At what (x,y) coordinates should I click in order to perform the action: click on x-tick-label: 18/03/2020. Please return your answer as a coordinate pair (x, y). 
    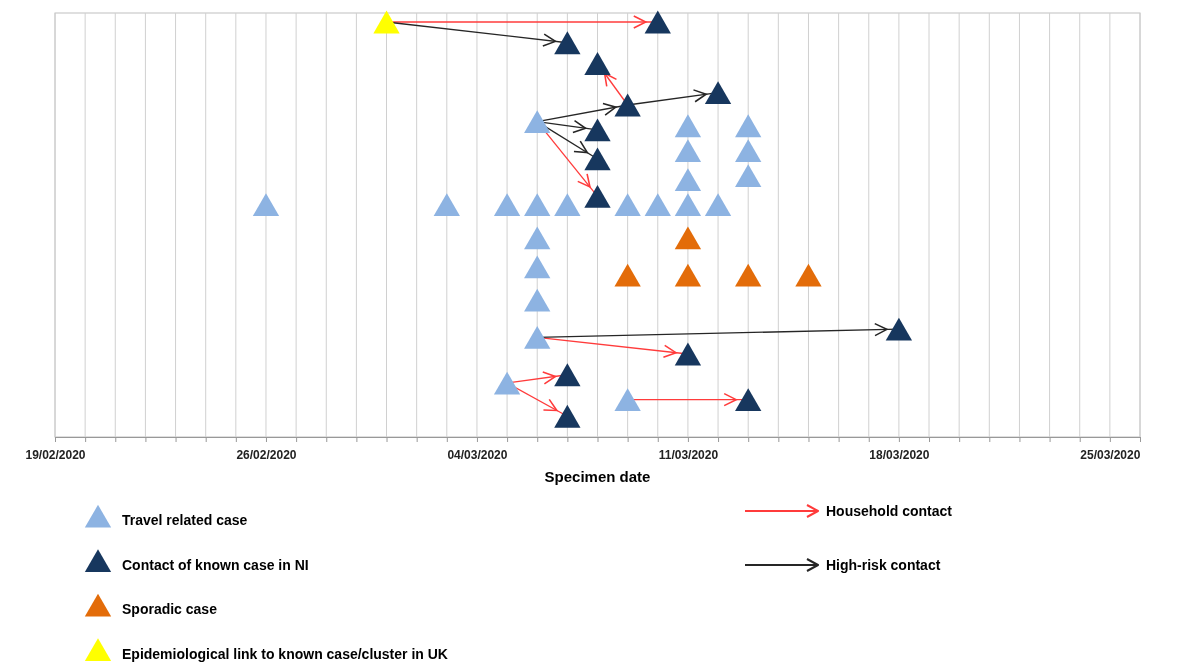
    Looking at the image, I should click on (899, 455).